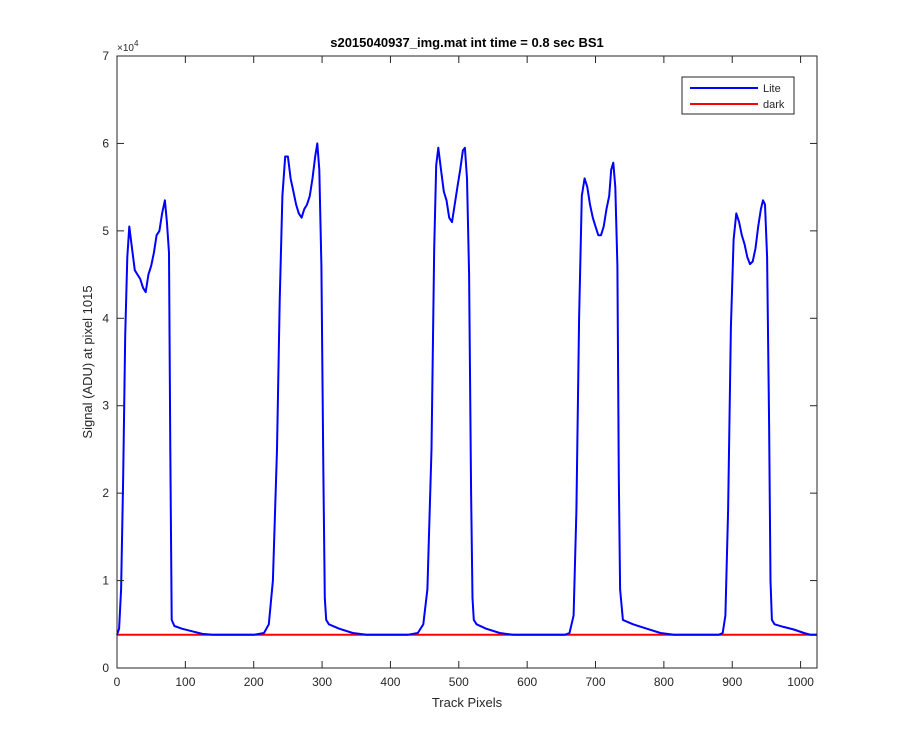  Describe the element at coordinates (390, 682) in the screenshot. I see `x-tick-label: 400` at that location.